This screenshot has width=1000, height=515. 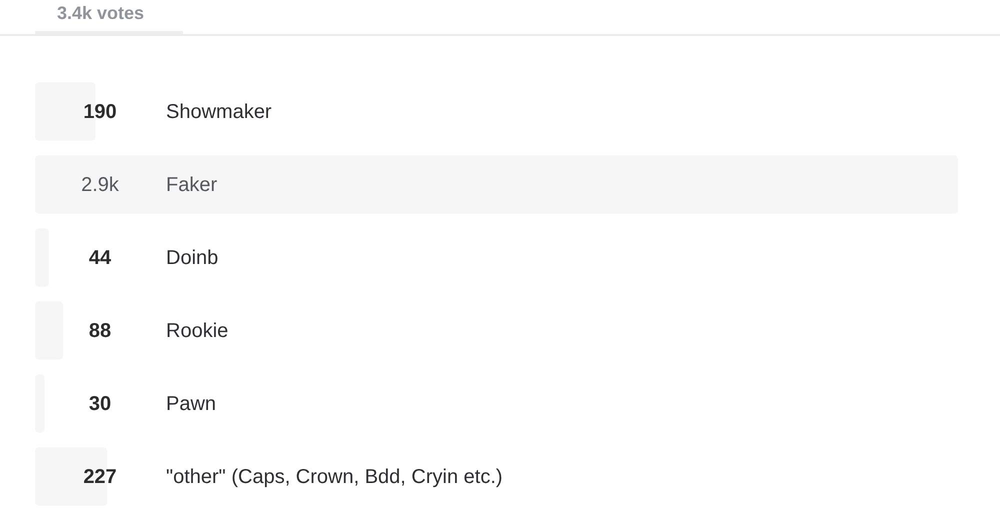 I want to click on data-label: 44, so click(x=100, y=258).